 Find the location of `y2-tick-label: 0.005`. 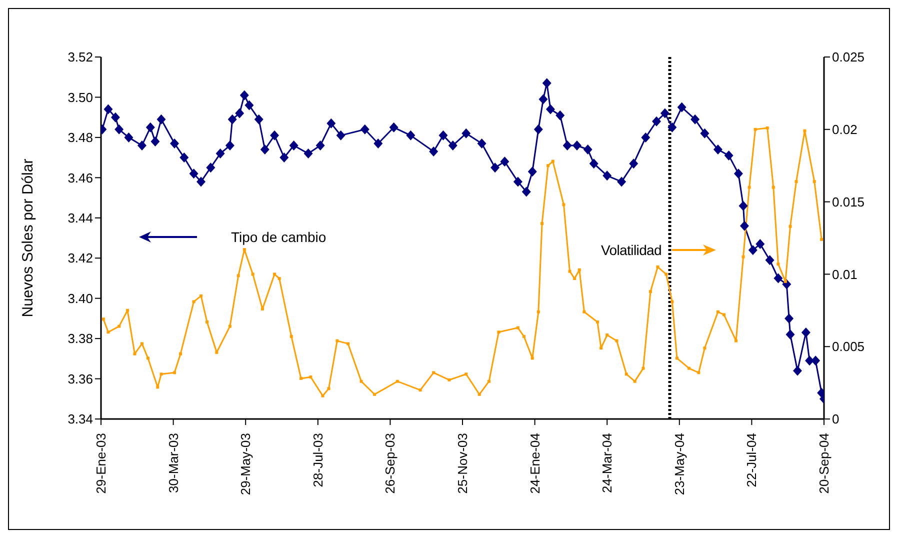

y2-tick-label: 0.005 is located at coordinates (848, 346).